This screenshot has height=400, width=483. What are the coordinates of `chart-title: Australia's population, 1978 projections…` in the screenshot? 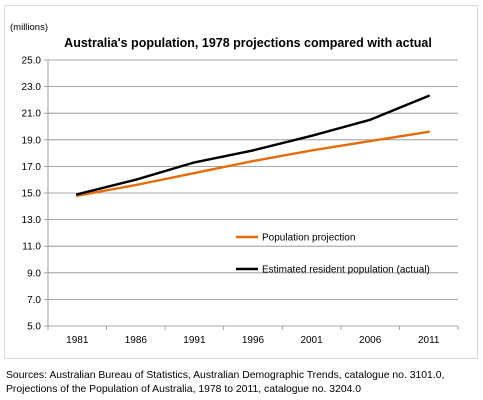 It's located at (248, 43).